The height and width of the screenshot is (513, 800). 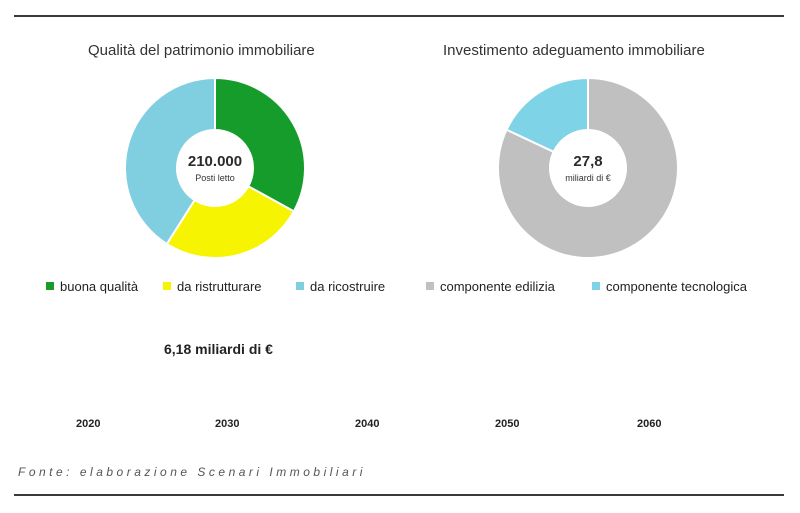 I want to click on center-label: Posti letto, so click(x=215, y=178).